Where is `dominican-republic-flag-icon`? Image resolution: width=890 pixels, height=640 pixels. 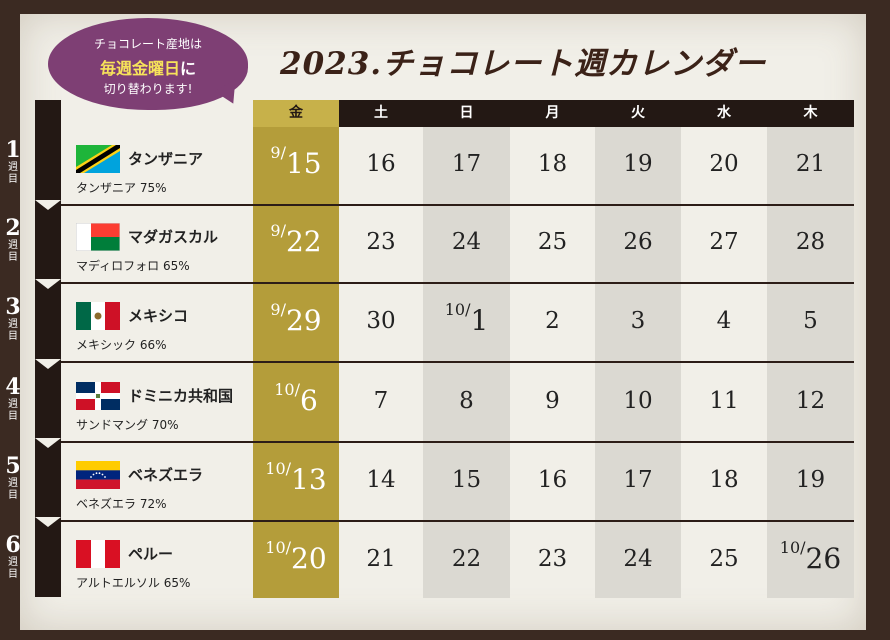
dominican-republic-flag-icon is located at coordinates (98, 396).